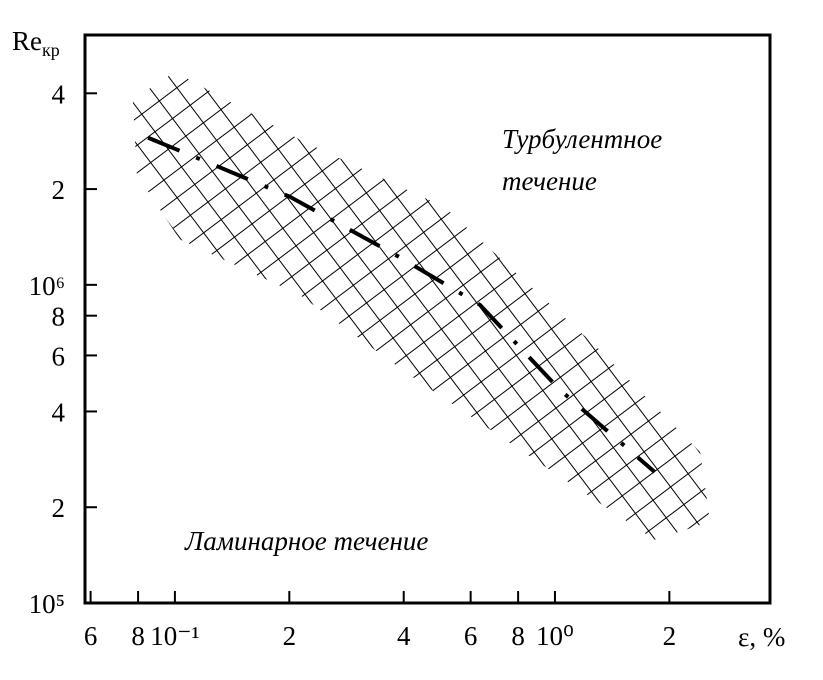 Image resolution: width=823 pixels, height=680 pixels. Describe the element at coordinates (582, 139) in the screenshot. I see `annotation: Турбулентное` at that location.